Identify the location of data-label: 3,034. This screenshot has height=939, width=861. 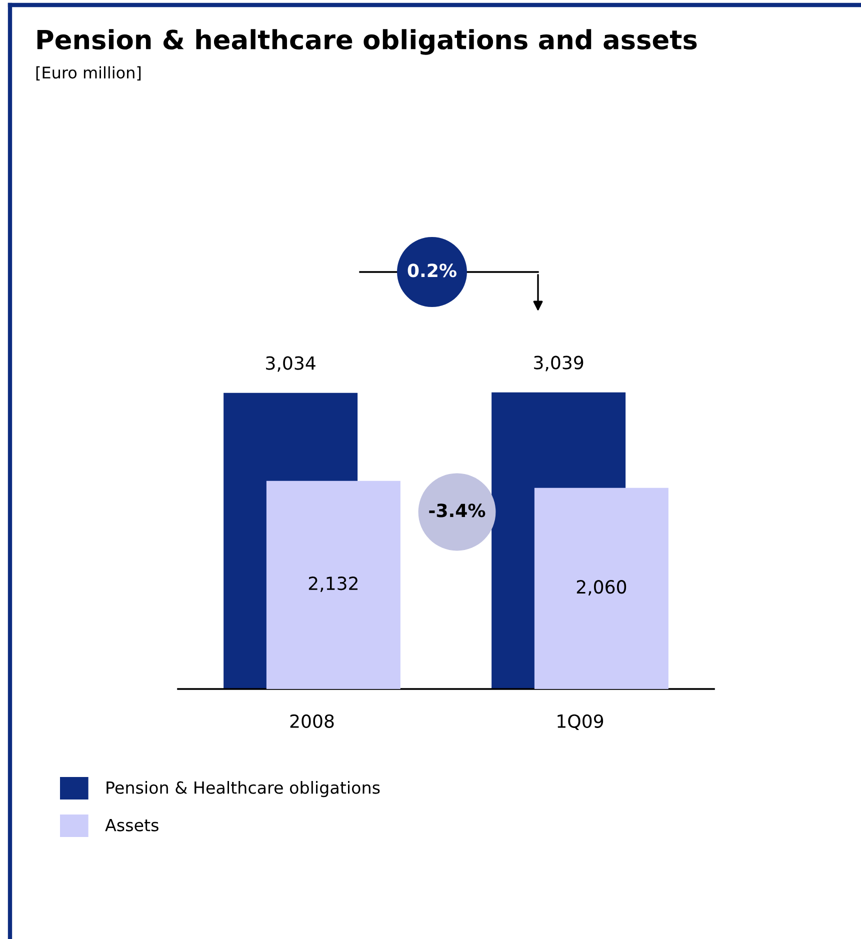
(291, 364).